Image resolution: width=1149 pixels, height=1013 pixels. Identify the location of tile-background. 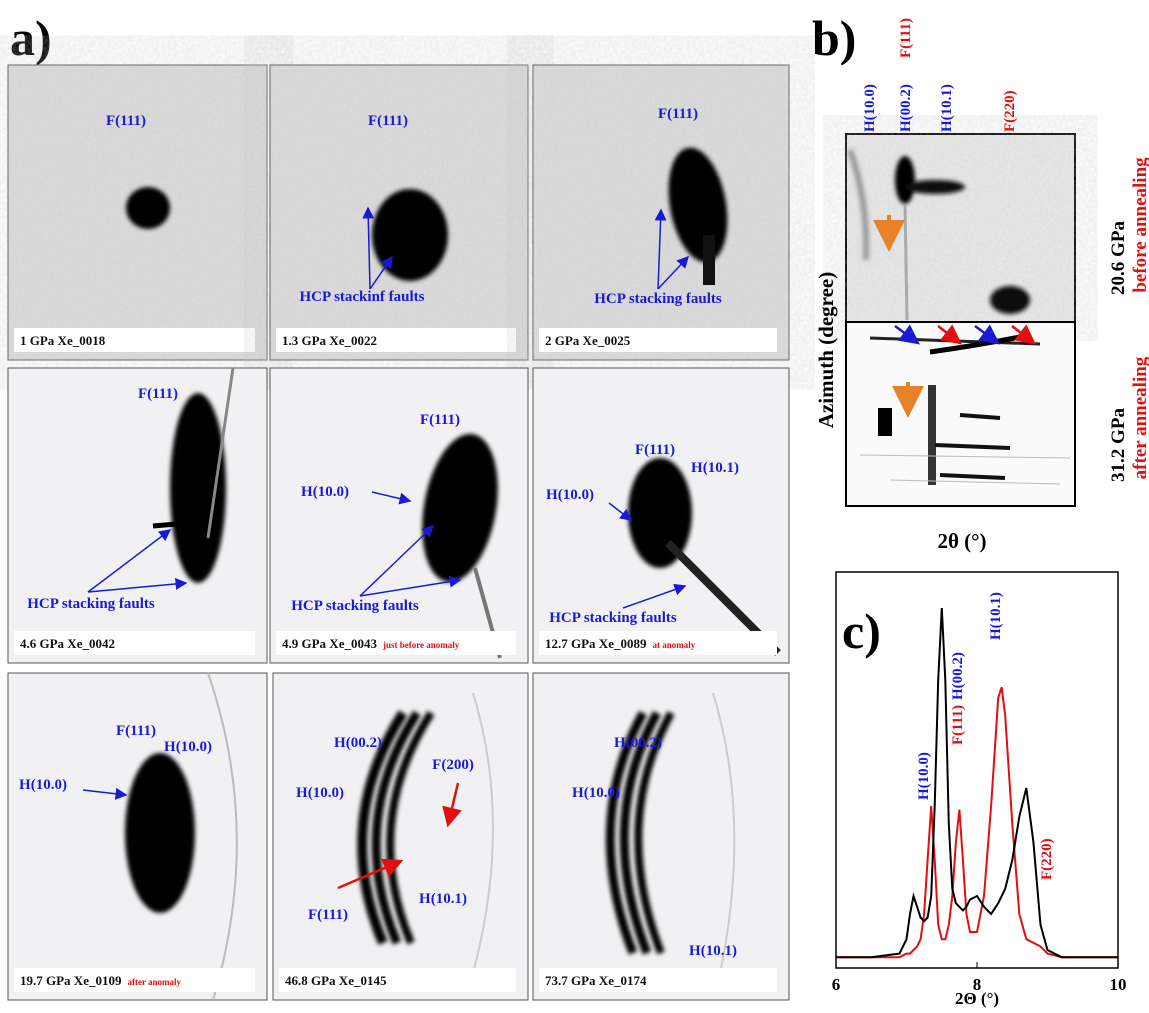
(137, 515).